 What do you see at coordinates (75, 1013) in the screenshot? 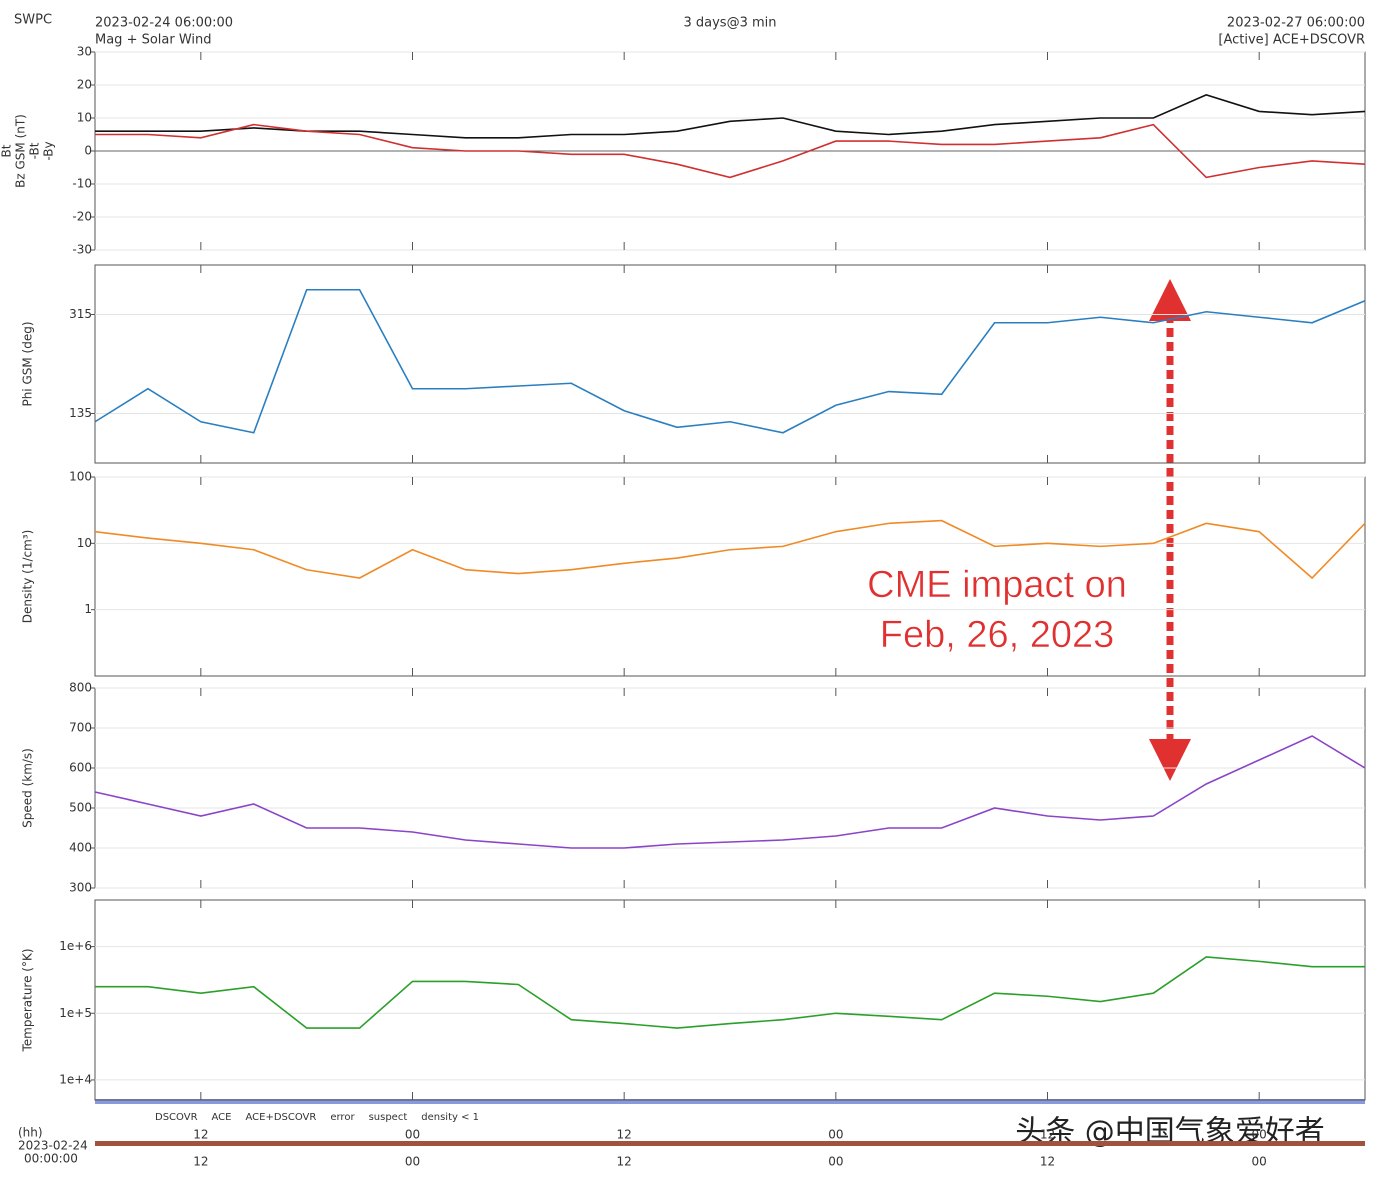
I see `y-tick-label: 1e+5` at bounding box center [75, 1013].